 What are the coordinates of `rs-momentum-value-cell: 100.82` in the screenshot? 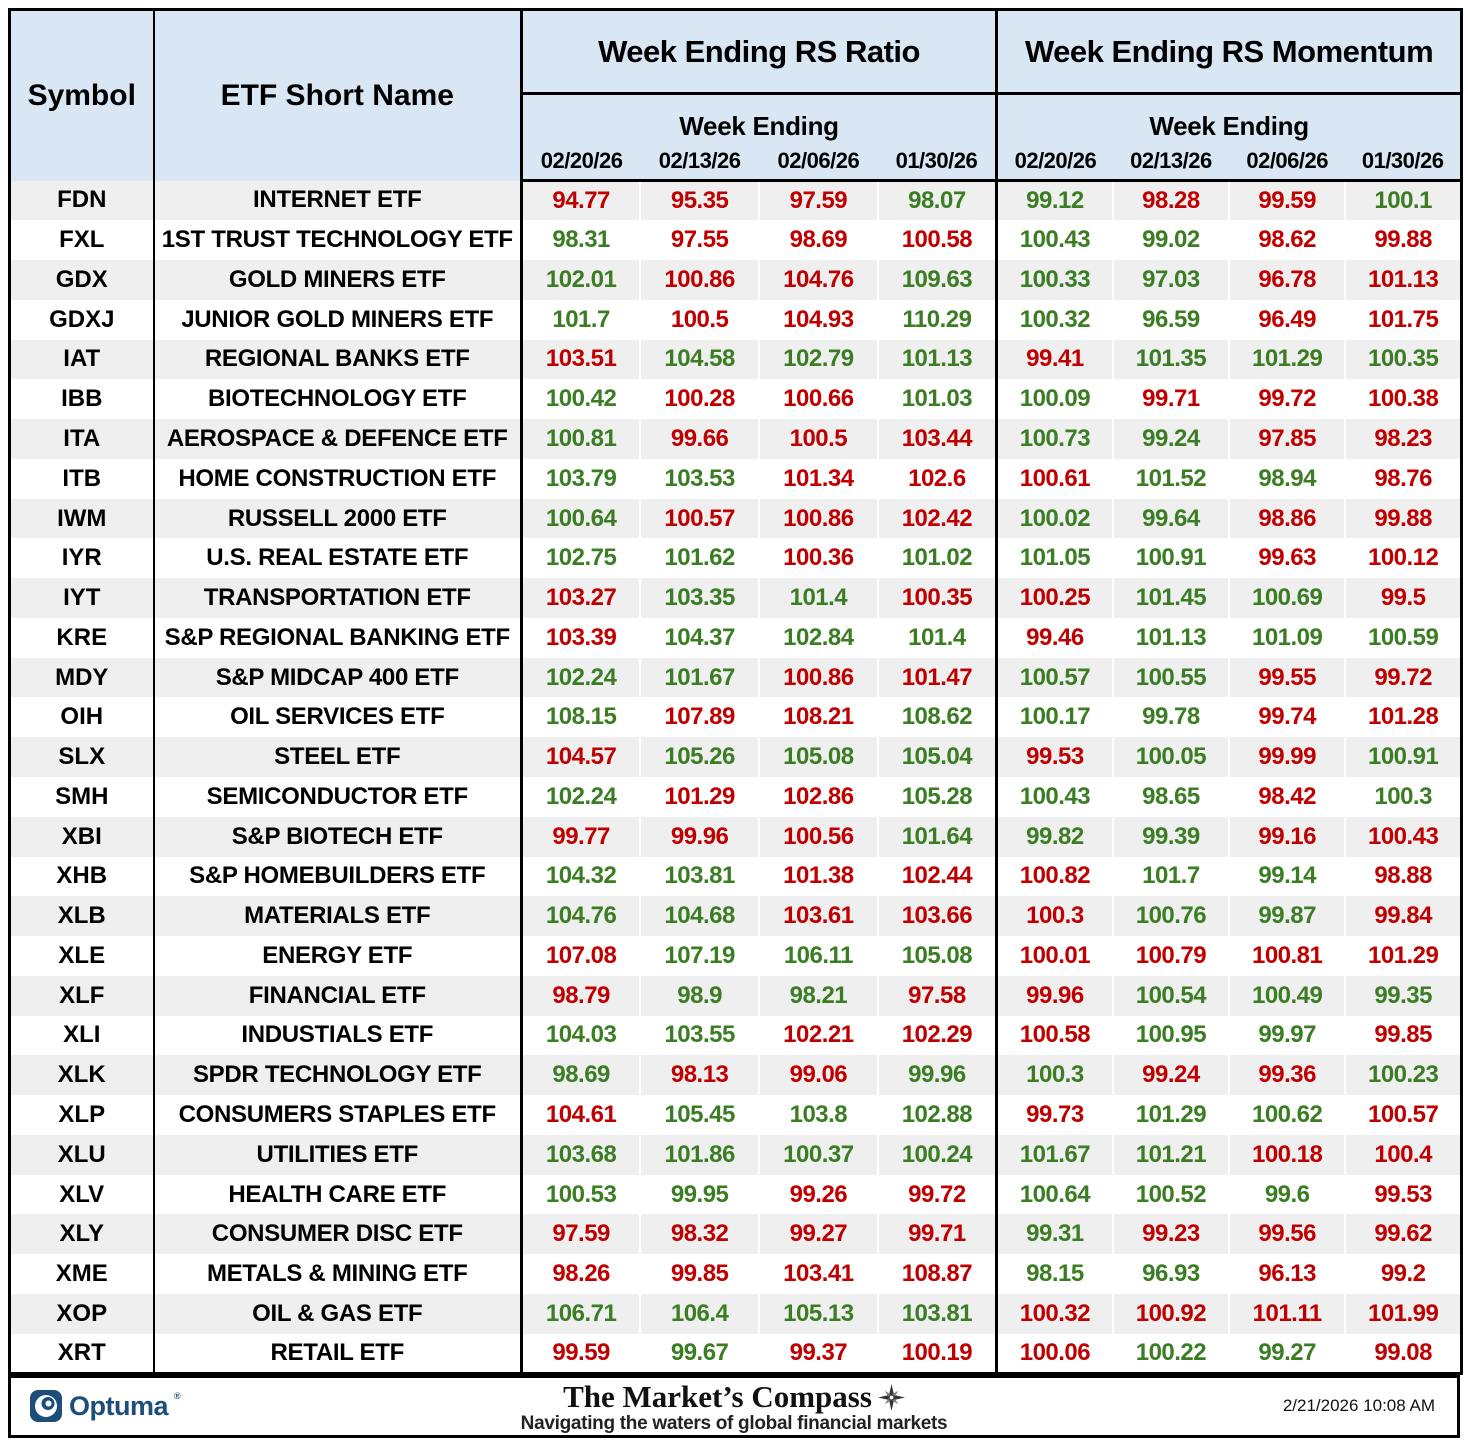 It's located at (1055, 876).